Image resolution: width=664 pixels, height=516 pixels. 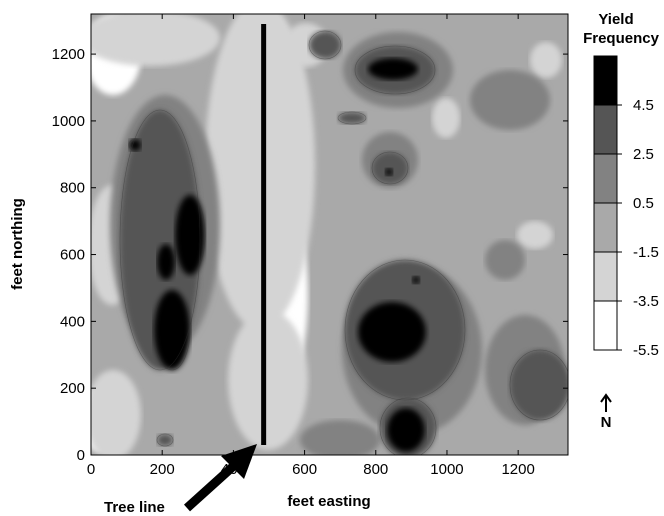 What do you see at coordinates (643, 203) in the screenshot?
I see `legend-label: 0.5` at bounding box center [643, 203].